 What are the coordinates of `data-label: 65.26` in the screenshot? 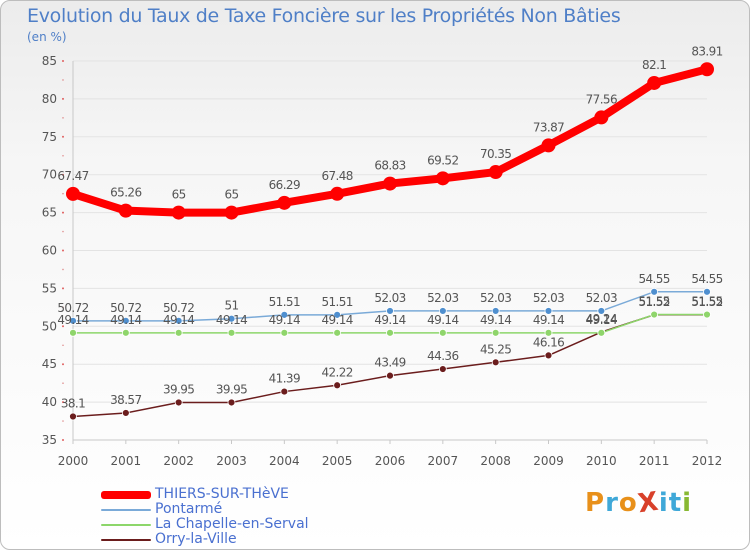 It's located at (125, 193).